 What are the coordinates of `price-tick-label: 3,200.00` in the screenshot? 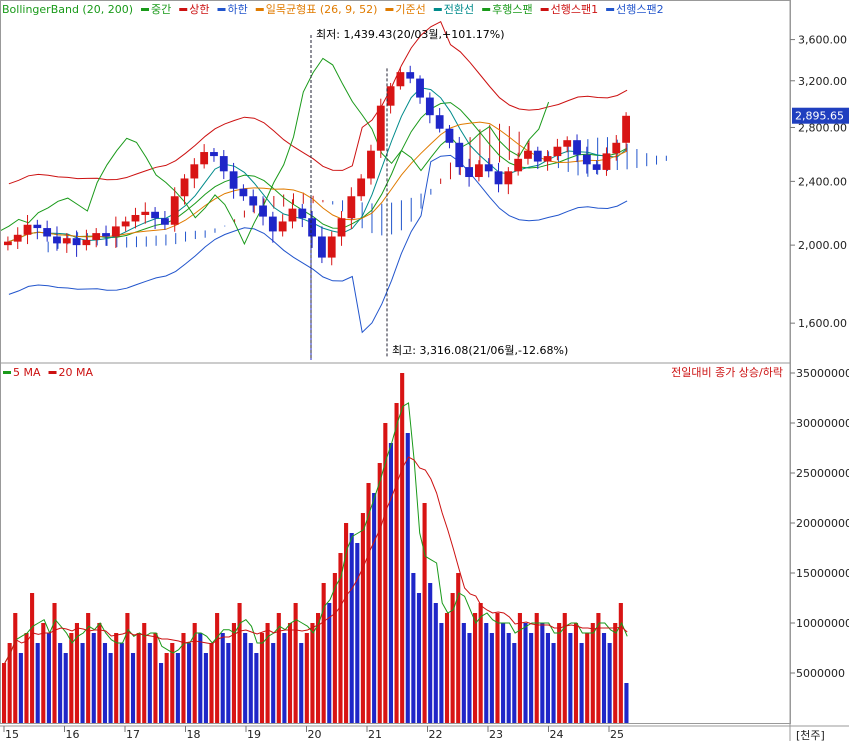 It's located at (822, 81).